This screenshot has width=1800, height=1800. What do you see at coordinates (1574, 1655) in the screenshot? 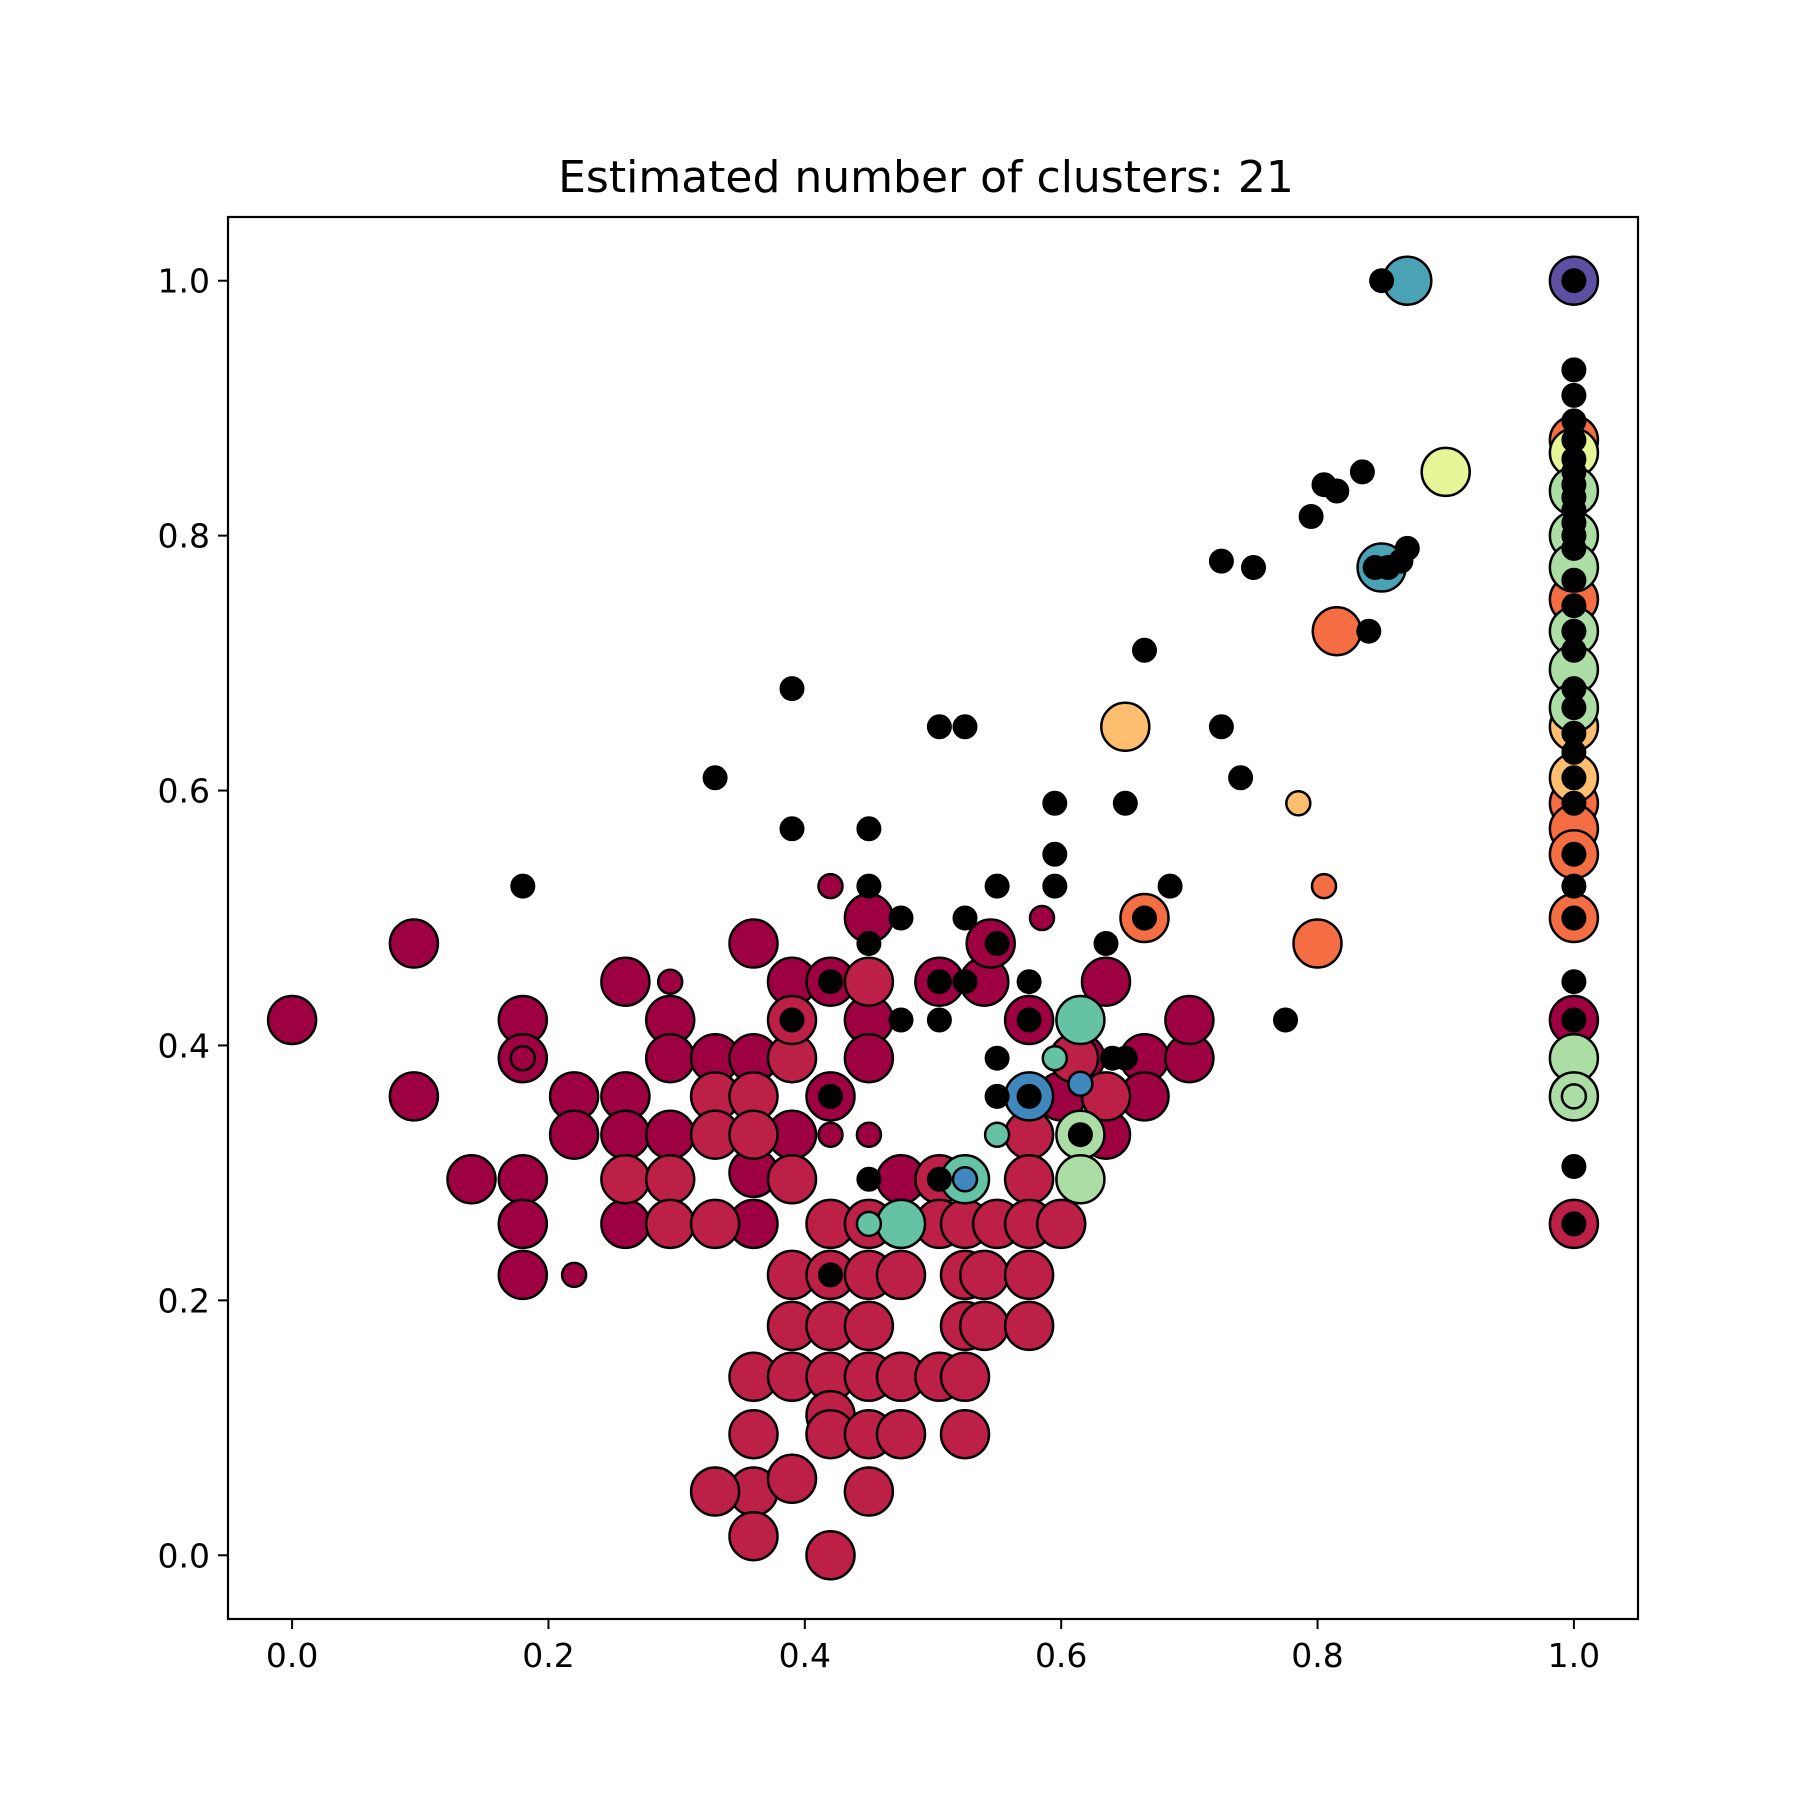
I see `x-tick-label-5: 1.0` at bounding box center [1574, 1655].